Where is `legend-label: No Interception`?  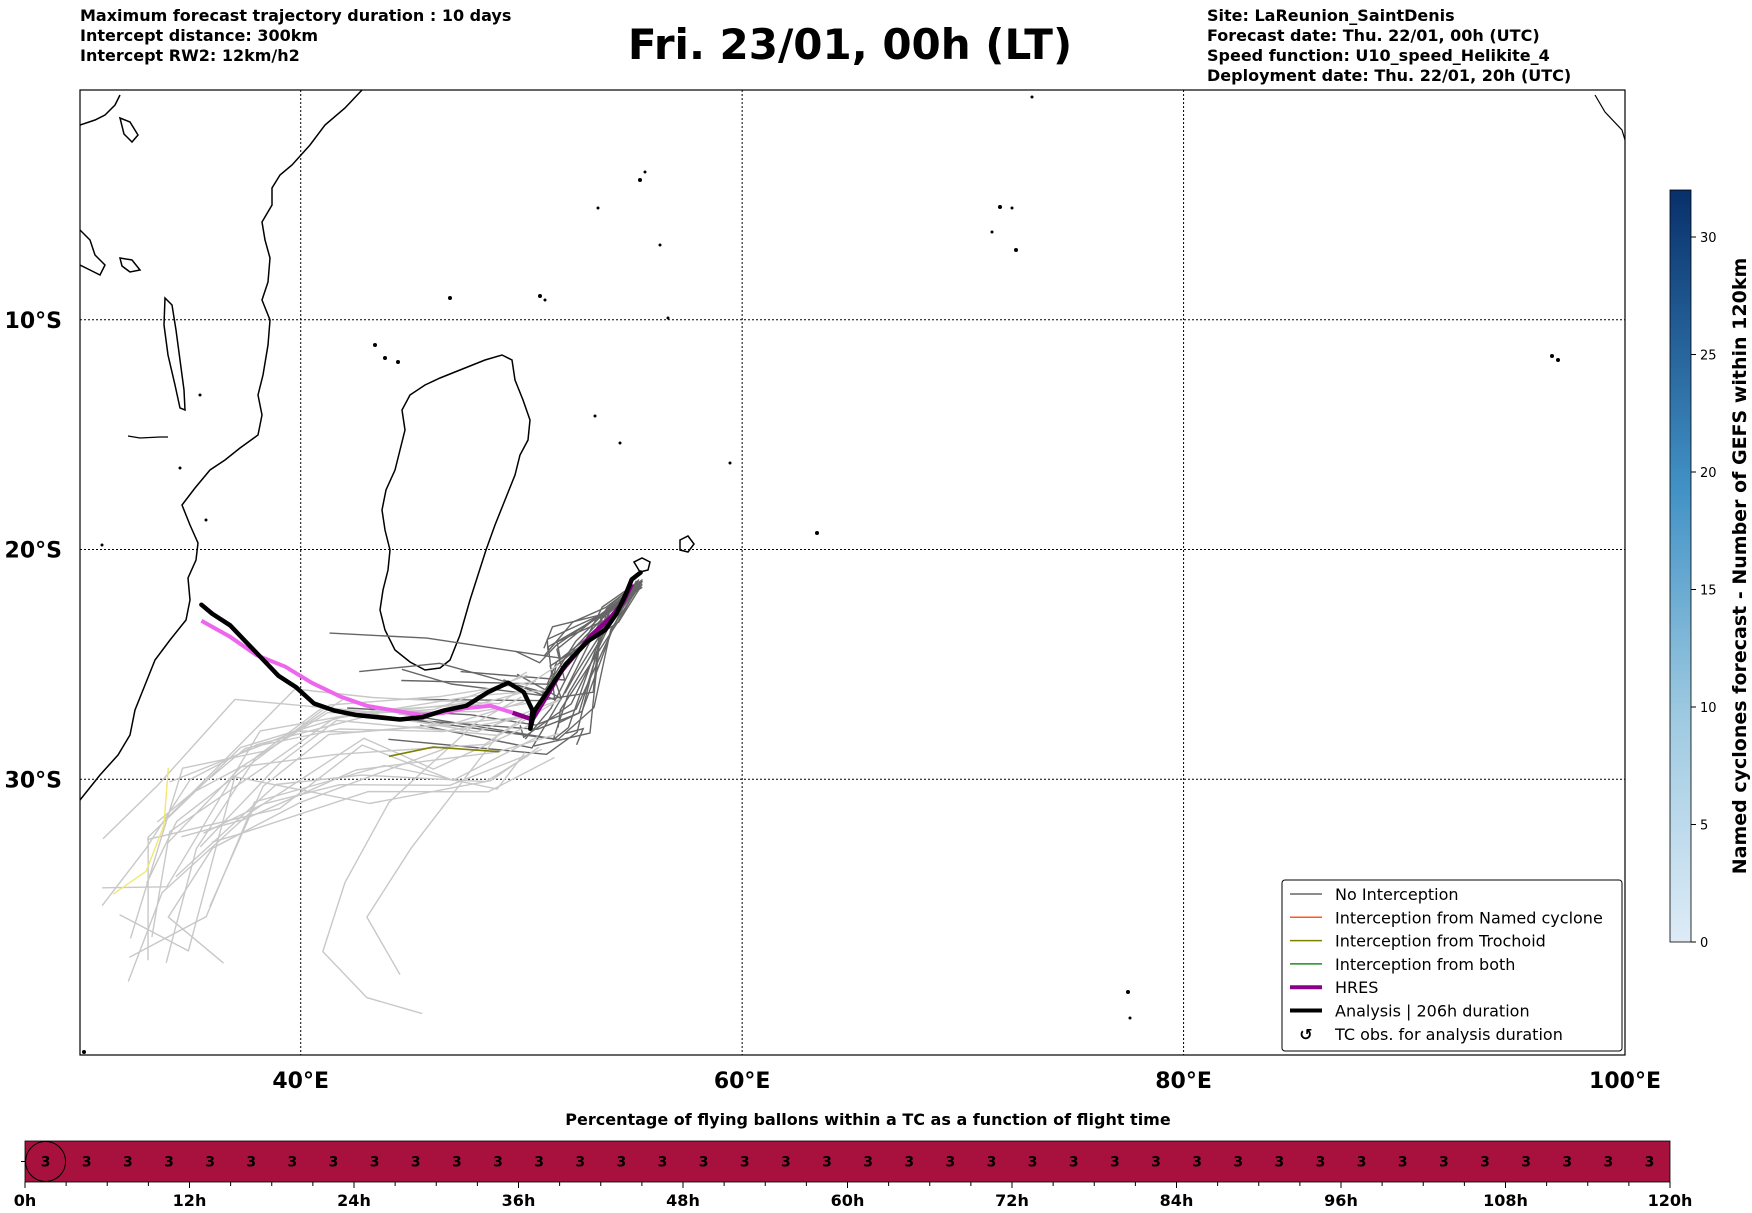
legend-label: No Interception is located at coordinates (1397, 894).